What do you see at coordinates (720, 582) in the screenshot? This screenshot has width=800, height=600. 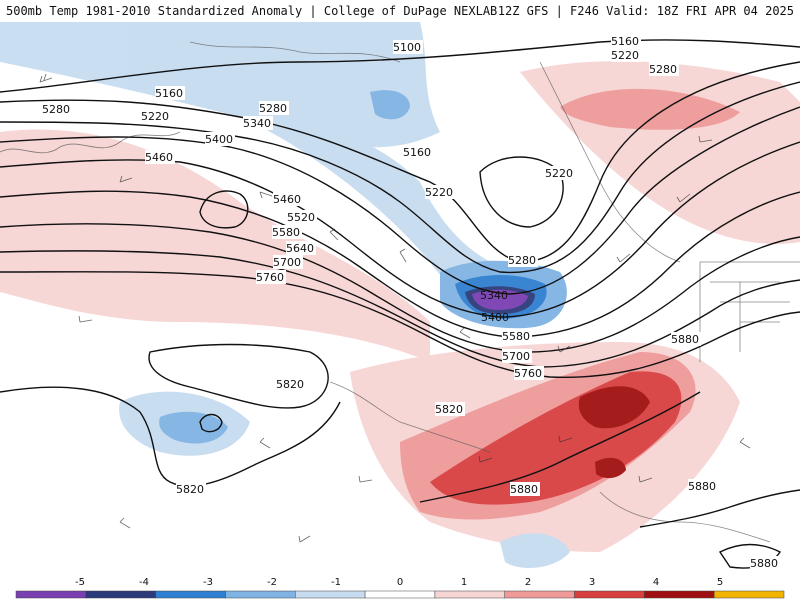 I see `colorbar-tick-label: 5` at bounding box center [720, 582].